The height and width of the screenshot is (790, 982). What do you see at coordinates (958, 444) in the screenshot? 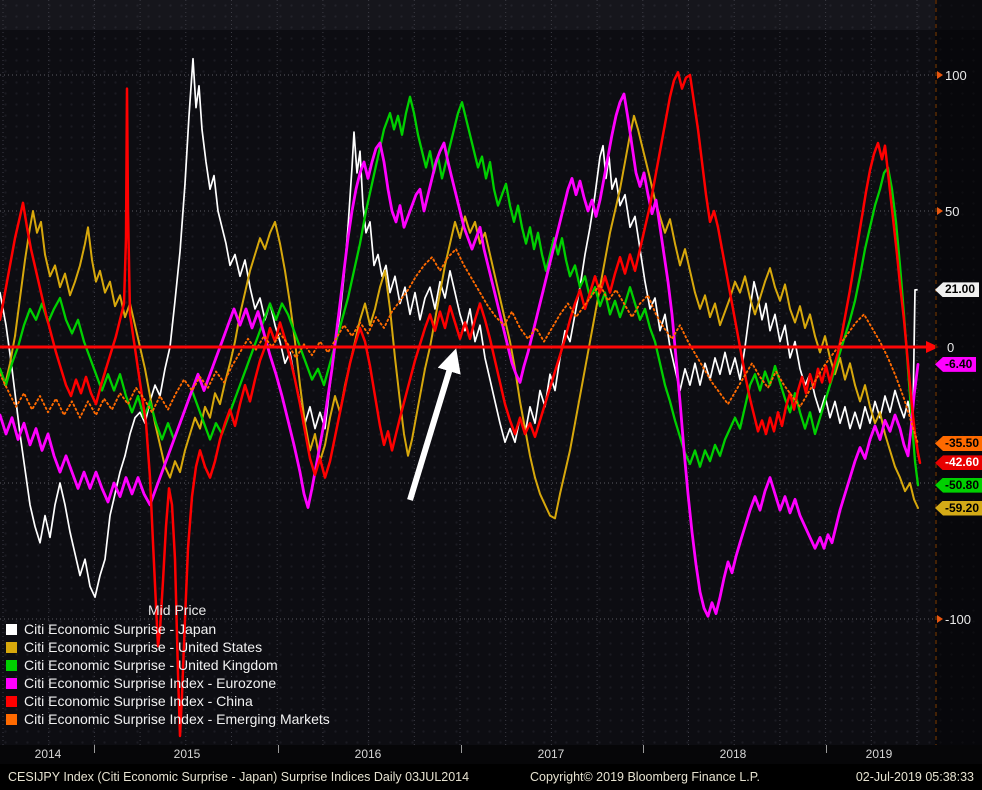
I see `last-price-badge-em: -35.50` at bounding box center [958, 444].